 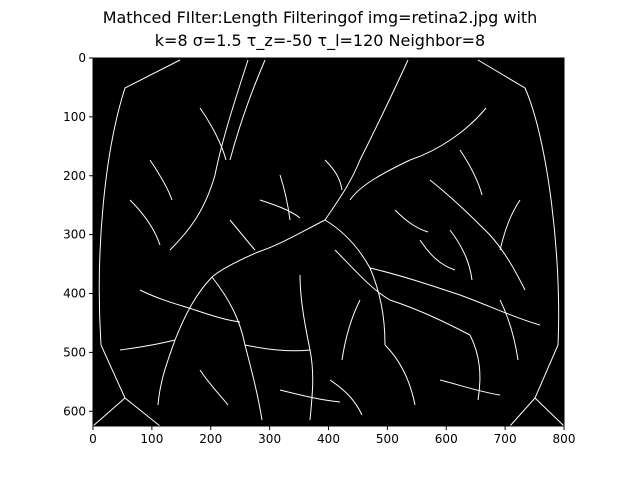 What do you see at coordinates (446, 439) in the screenshot?
I see `x-tick-label: 600` at bounding box center [446, 439].